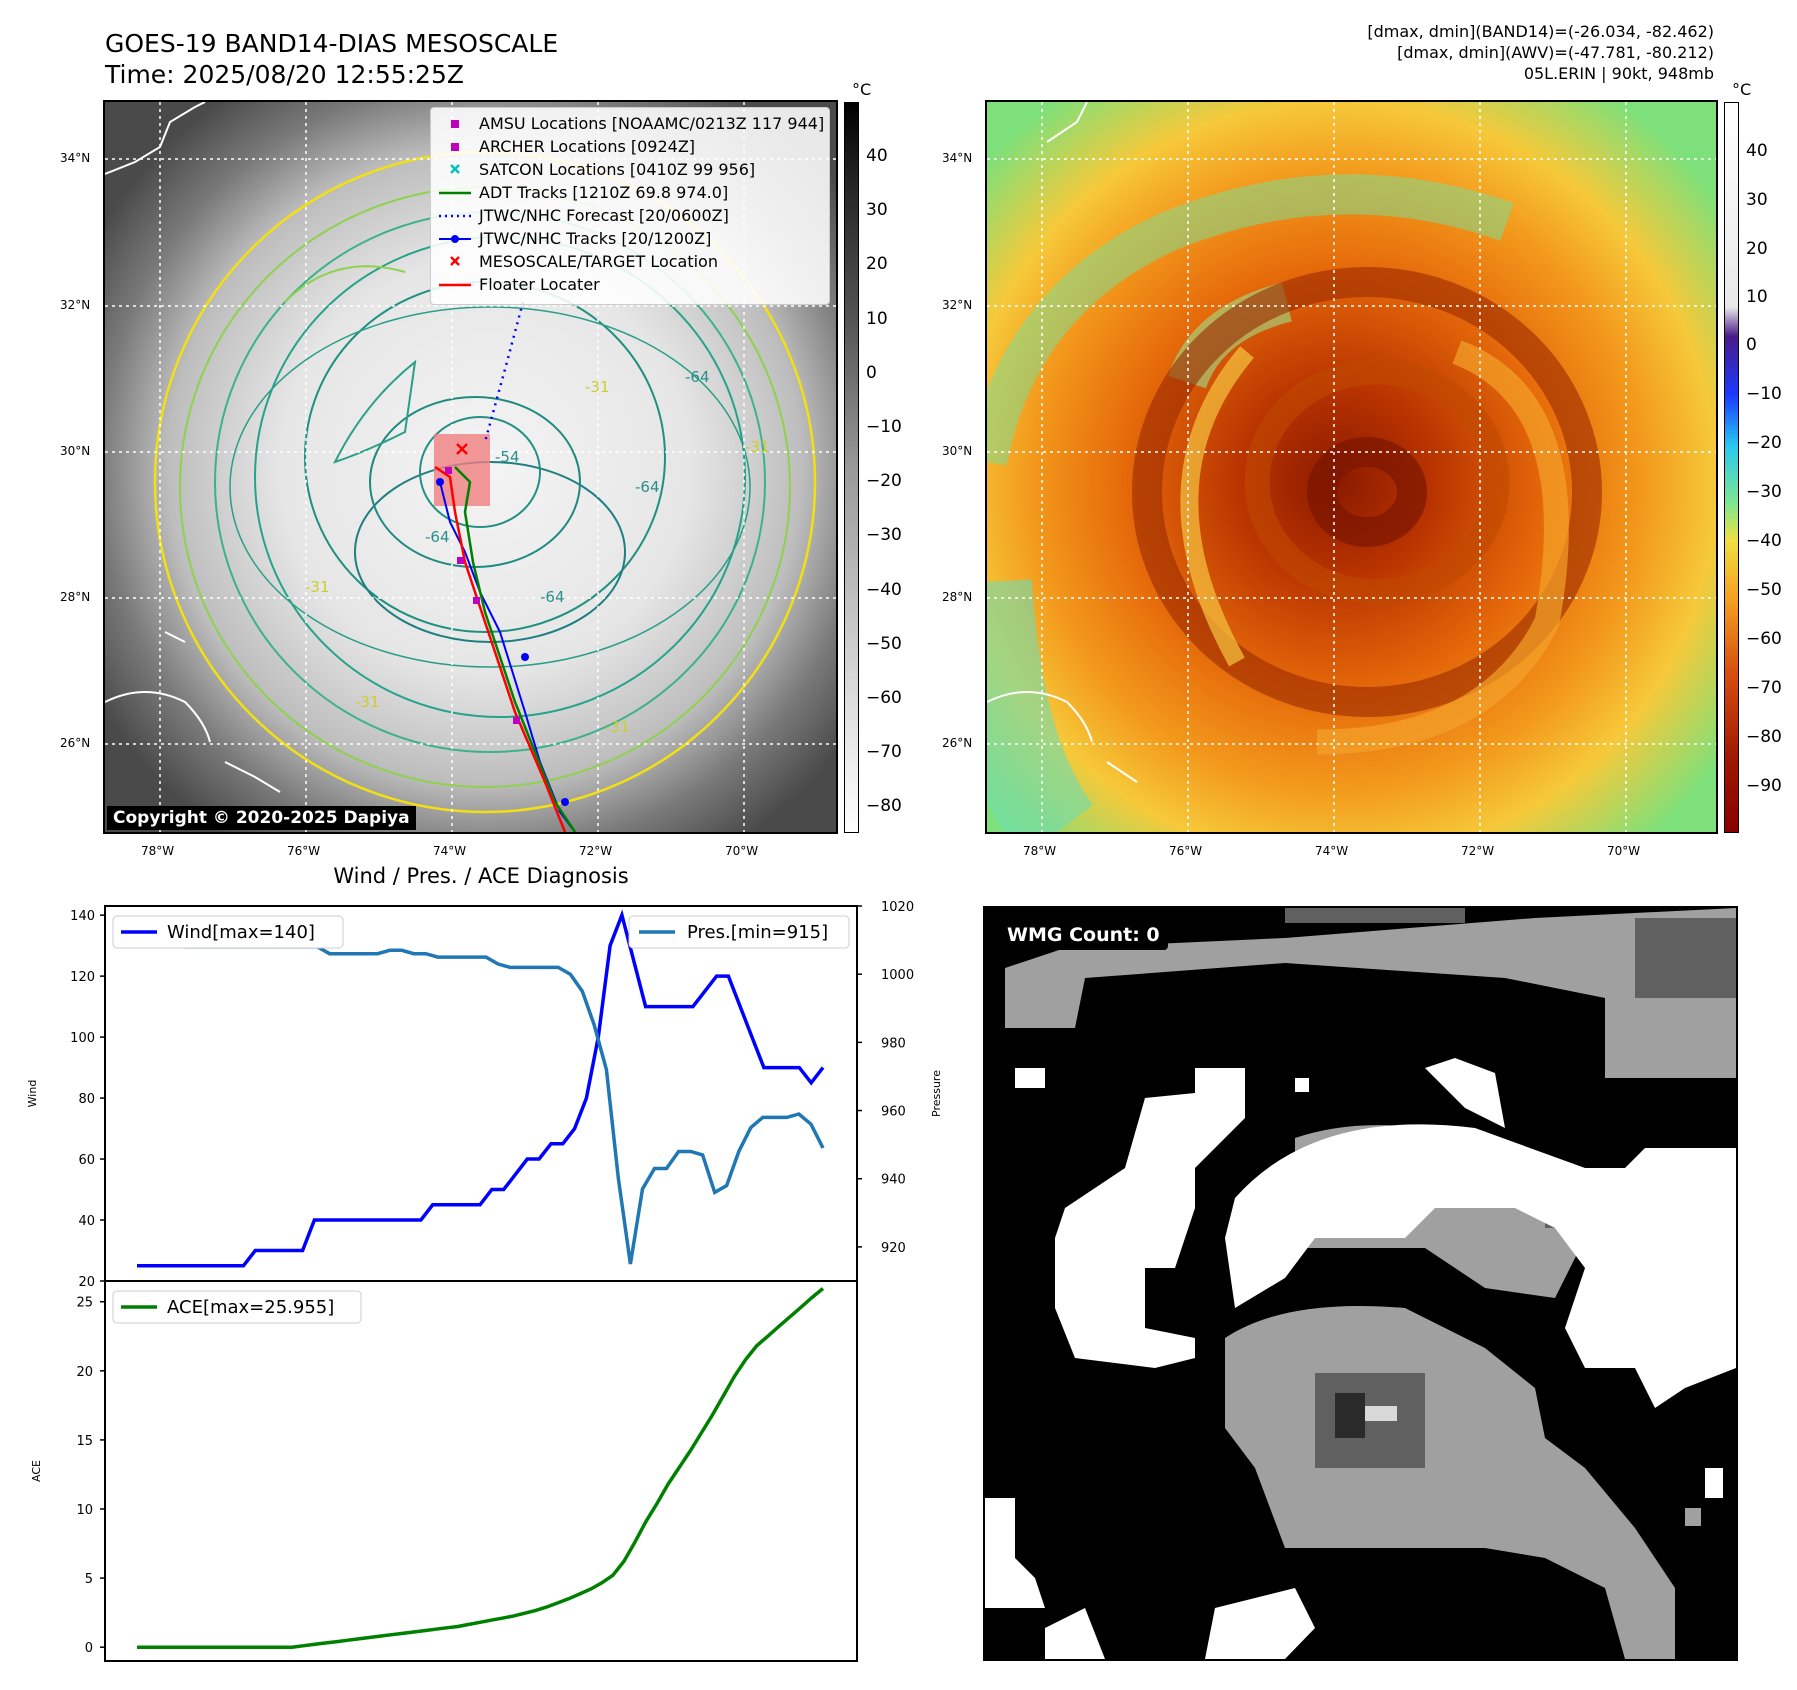 The height and width of the screenshot is (1690, 1797). Describe the element at coordinates (86, 1160) in the screenshot. I see `wind-ytick-label: 60` at that location.